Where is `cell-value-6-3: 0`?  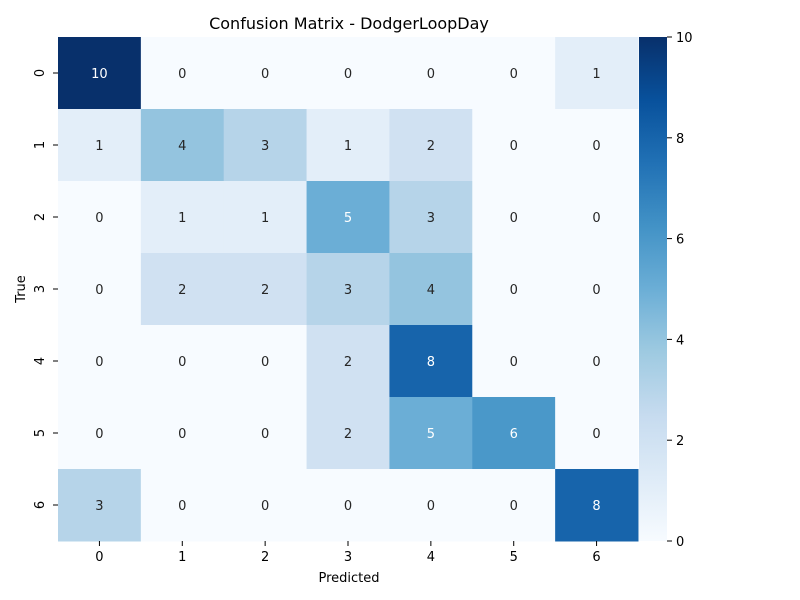 cell-value-6-3: 0 is located at coordinates (348, 506).